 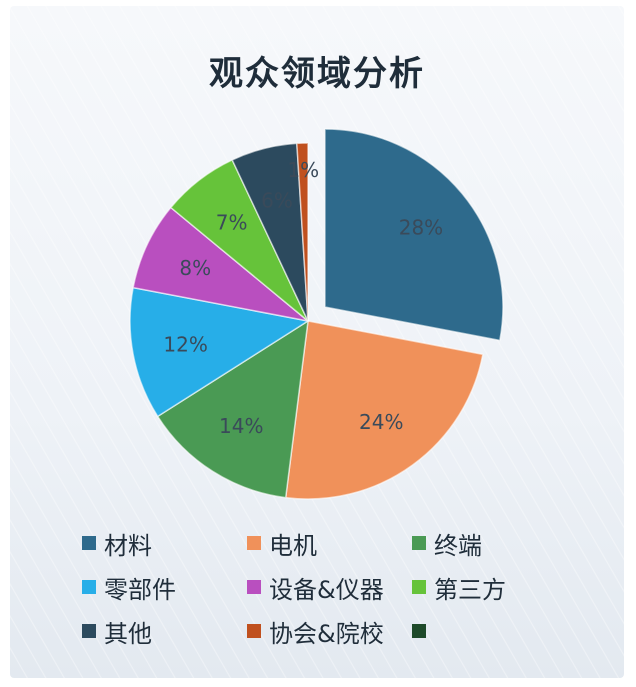 I want to click on legend-label: 设备&仪器, so click(x=326, y=589).